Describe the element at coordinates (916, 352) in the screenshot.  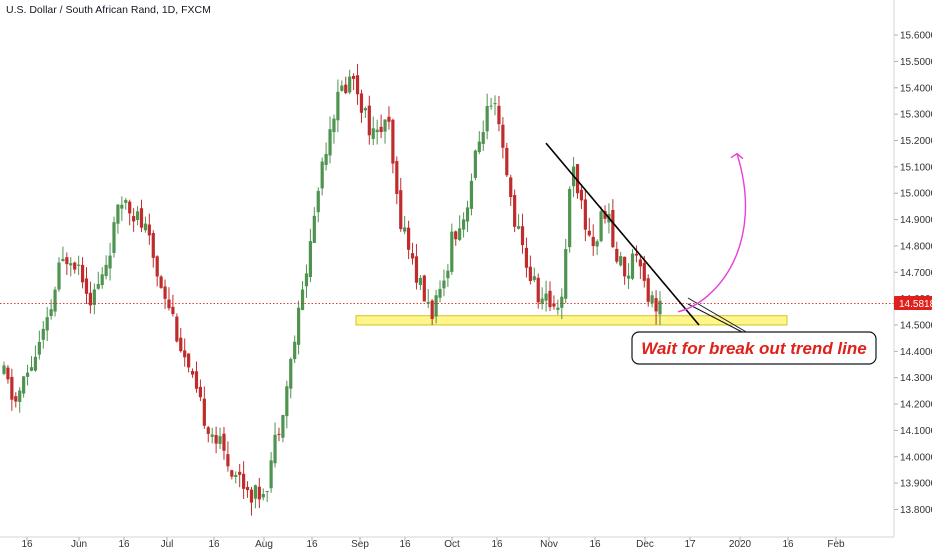
I see `ytick-label: 14.40000` at that location.